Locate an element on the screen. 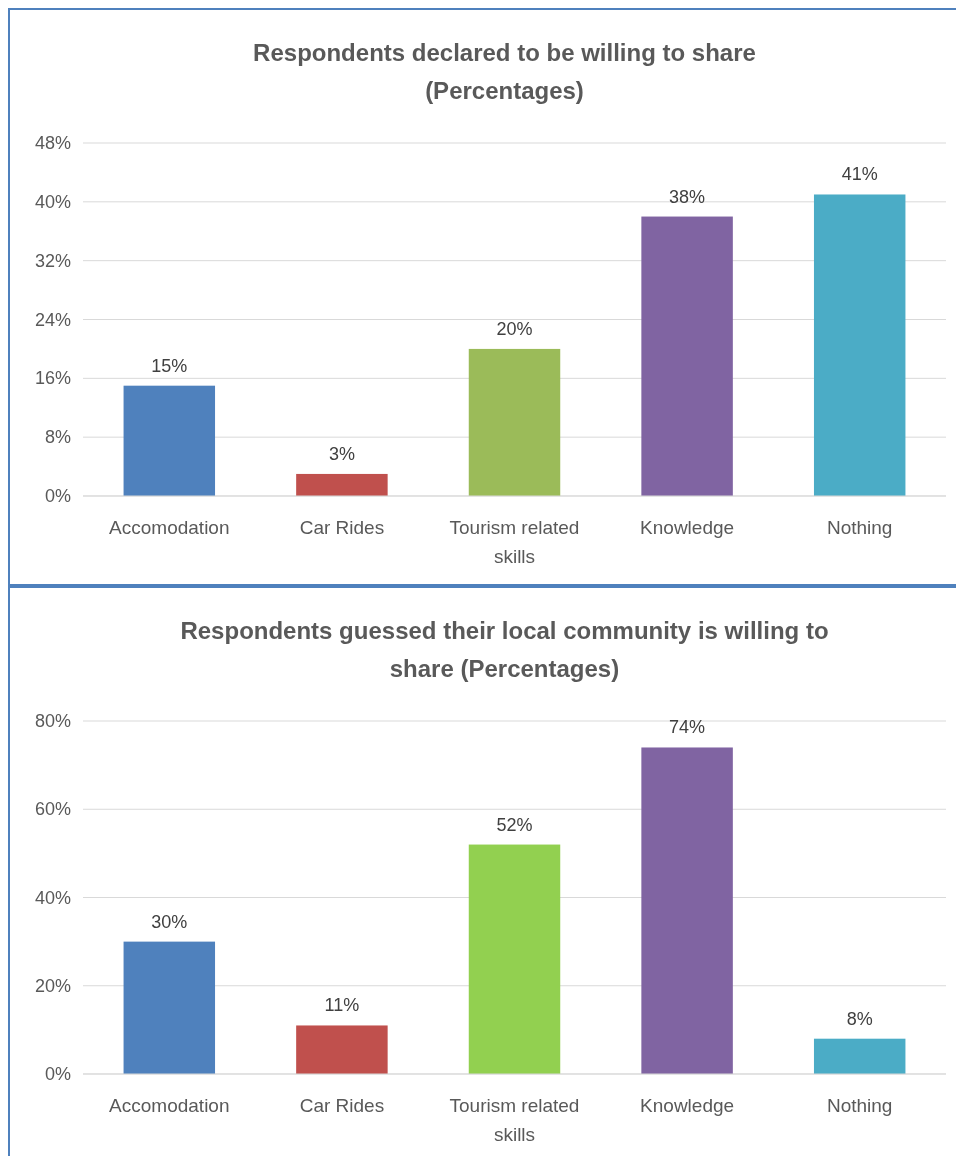  chart-title: Respondents guessed their local community is willing to share (Percentages) is located at coordinates (504, 649).